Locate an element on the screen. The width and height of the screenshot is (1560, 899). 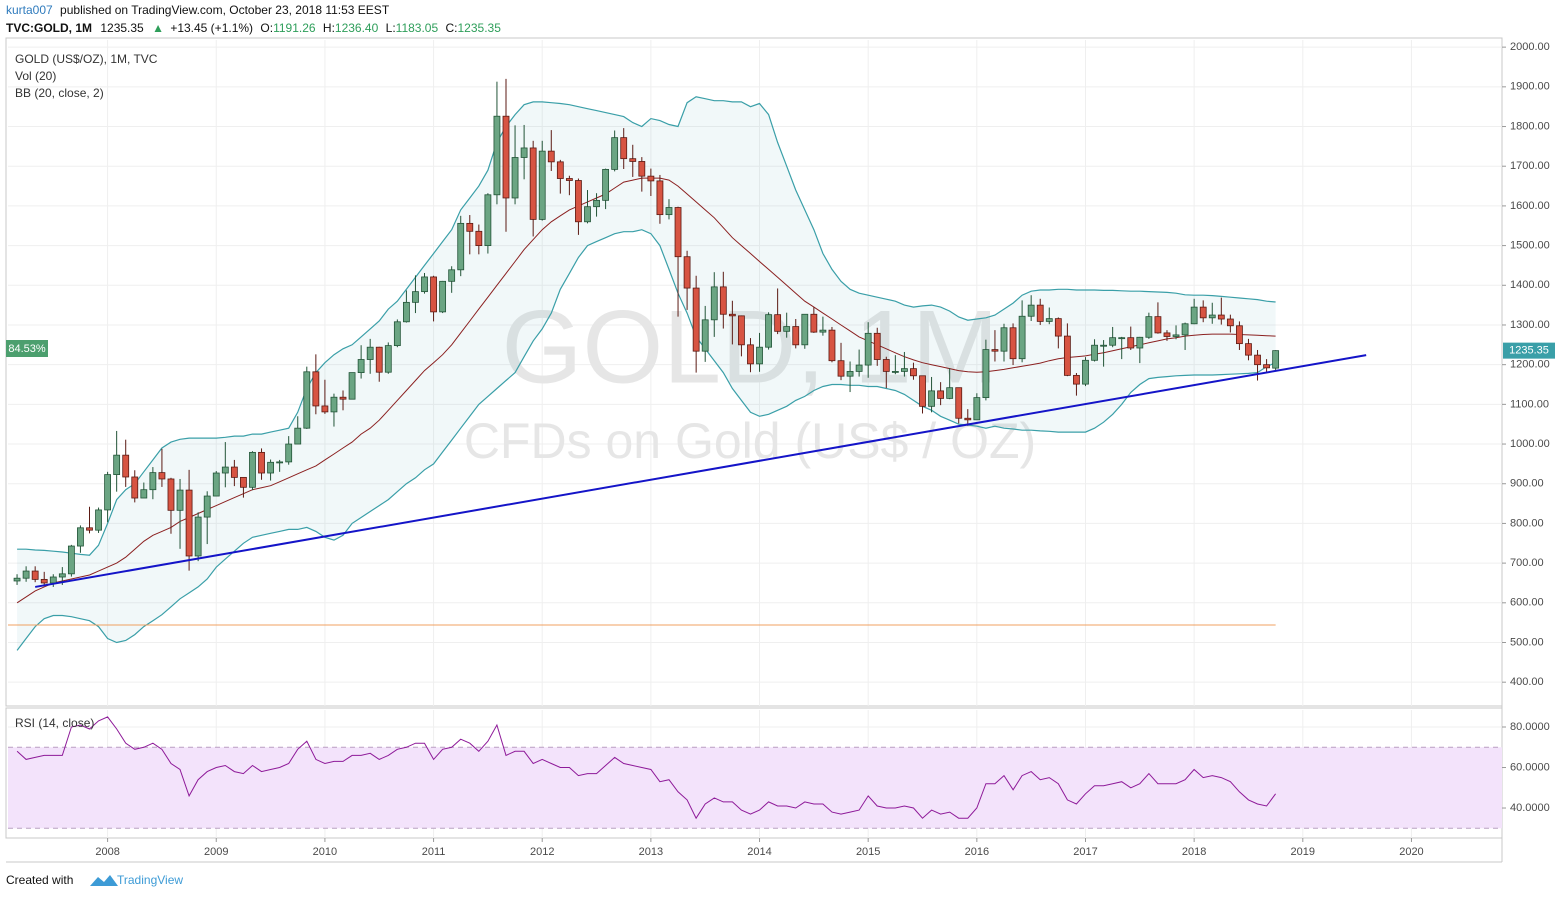
x-tick-label: 2015 is located at coordinates (868, 852).